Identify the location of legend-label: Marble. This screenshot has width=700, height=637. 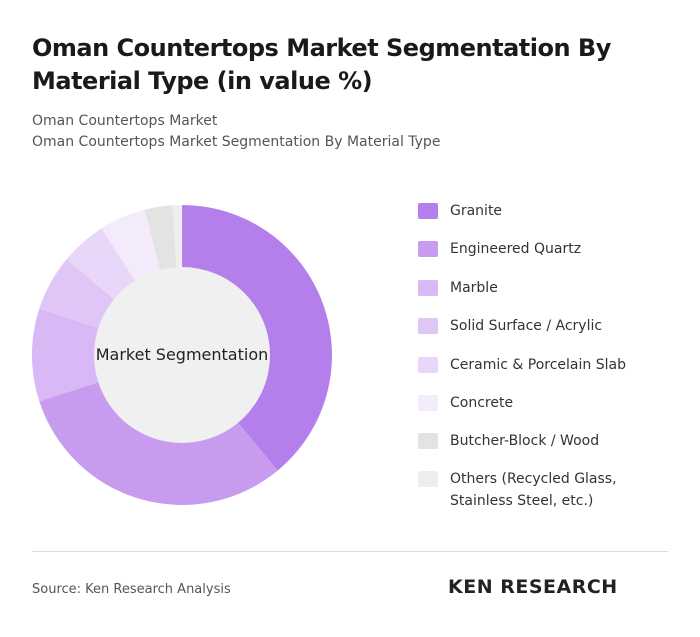
(474, 288).